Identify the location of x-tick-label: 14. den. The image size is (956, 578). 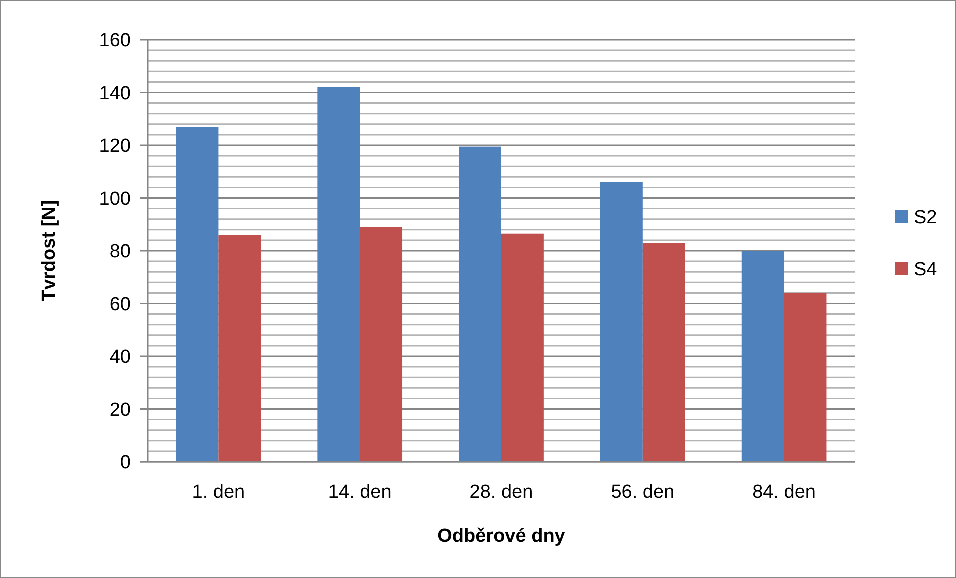
(360, 492).